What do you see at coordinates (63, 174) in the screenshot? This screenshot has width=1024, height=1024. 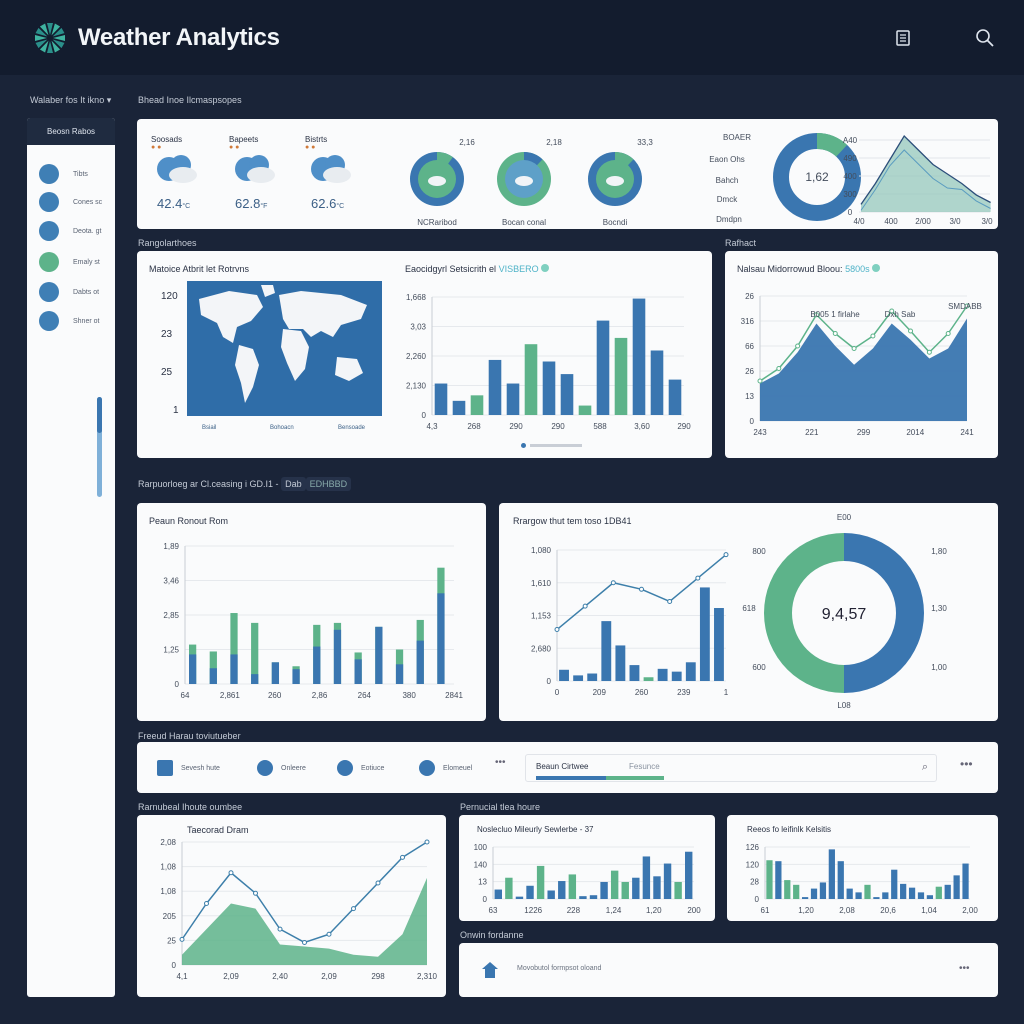 I see `sidebar-item: Tibts` at bounding box center [63, 174].